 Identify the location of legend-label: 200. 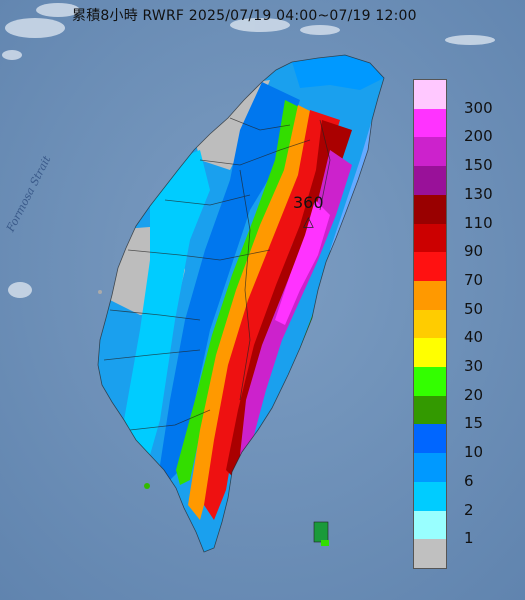
(478, 136).